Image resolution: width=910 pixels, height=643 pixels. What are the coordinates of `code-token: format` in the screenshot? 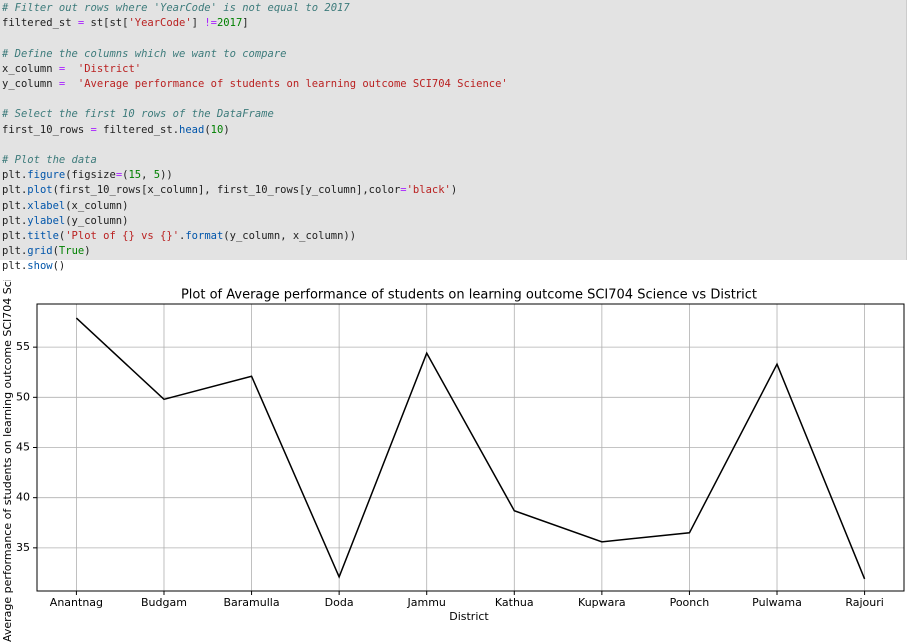 It's located at (204, 236).